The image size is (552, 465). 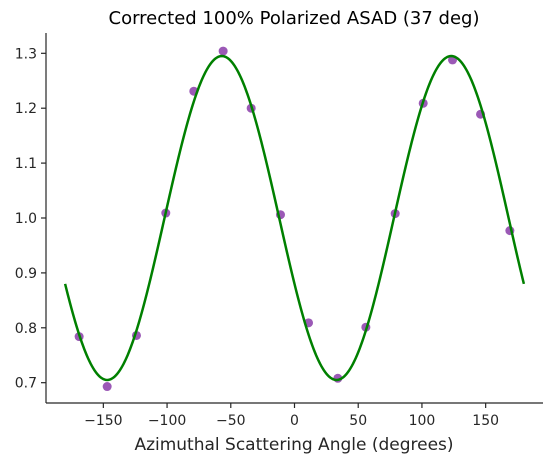 I want to click on y-tick-label: 0.7, so click(x=26, y=384).